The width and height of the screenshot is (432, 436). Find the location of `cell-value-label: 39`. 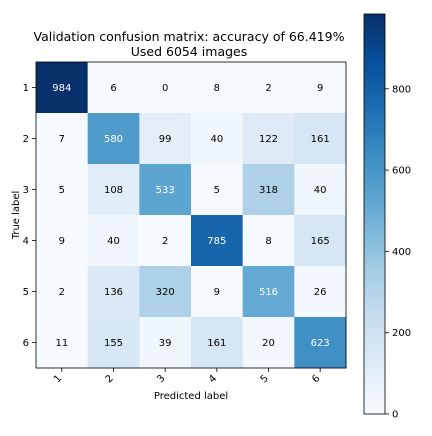

cell-value-label: 39 is located at coordinates (165, 343).